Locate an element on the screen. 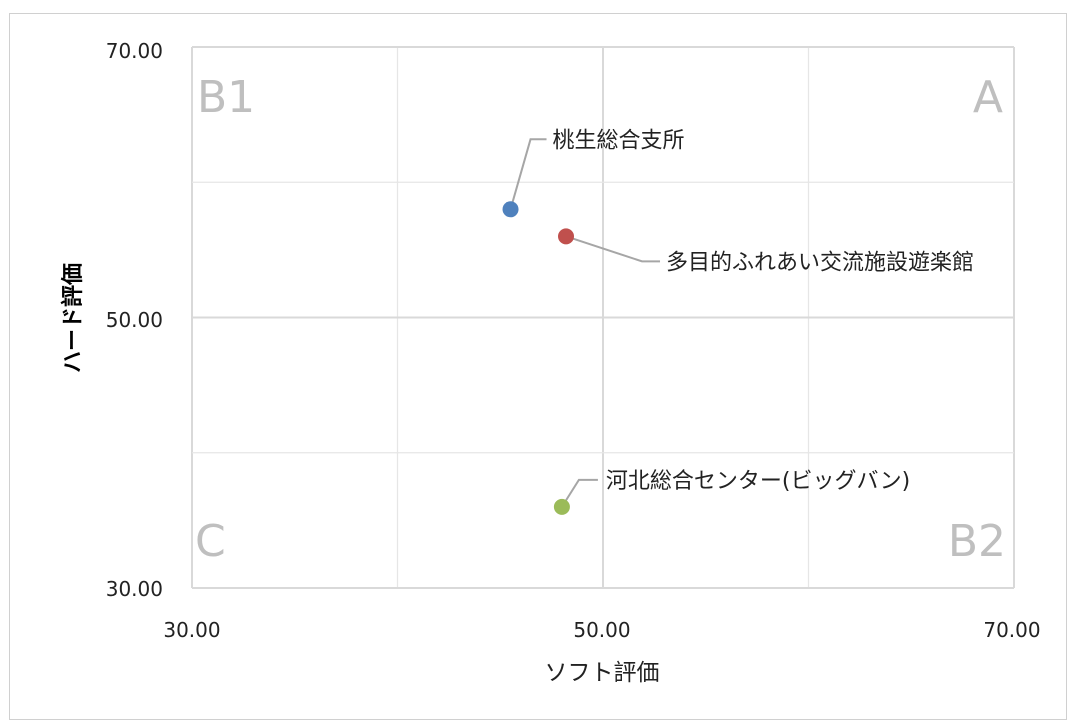 The height and width of the screenshot is (722, 1069). y-axis-title: ハード評価 is located at coordinates (73, 318).